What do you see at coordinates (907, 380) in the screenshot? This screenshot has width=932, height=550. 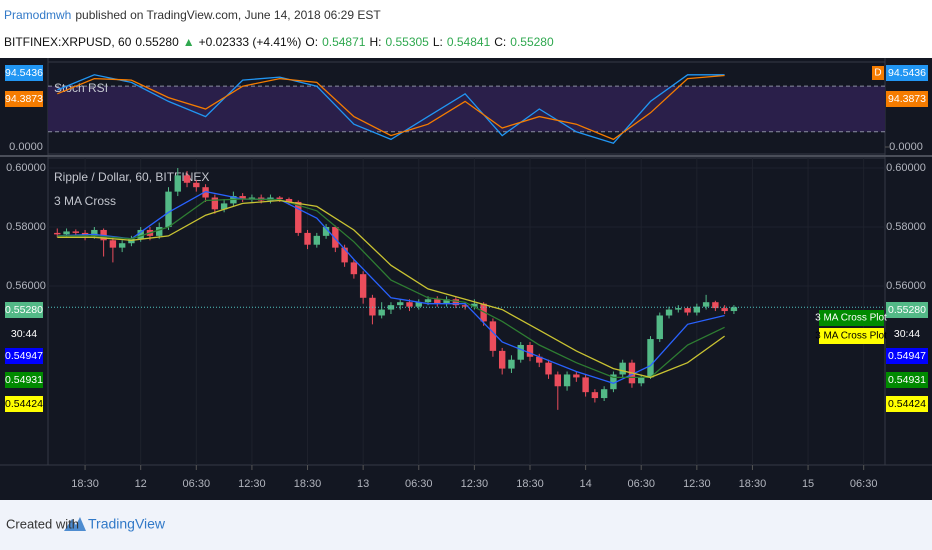 I see `price-tag: 0.54931` at bounding box center [907, 380].